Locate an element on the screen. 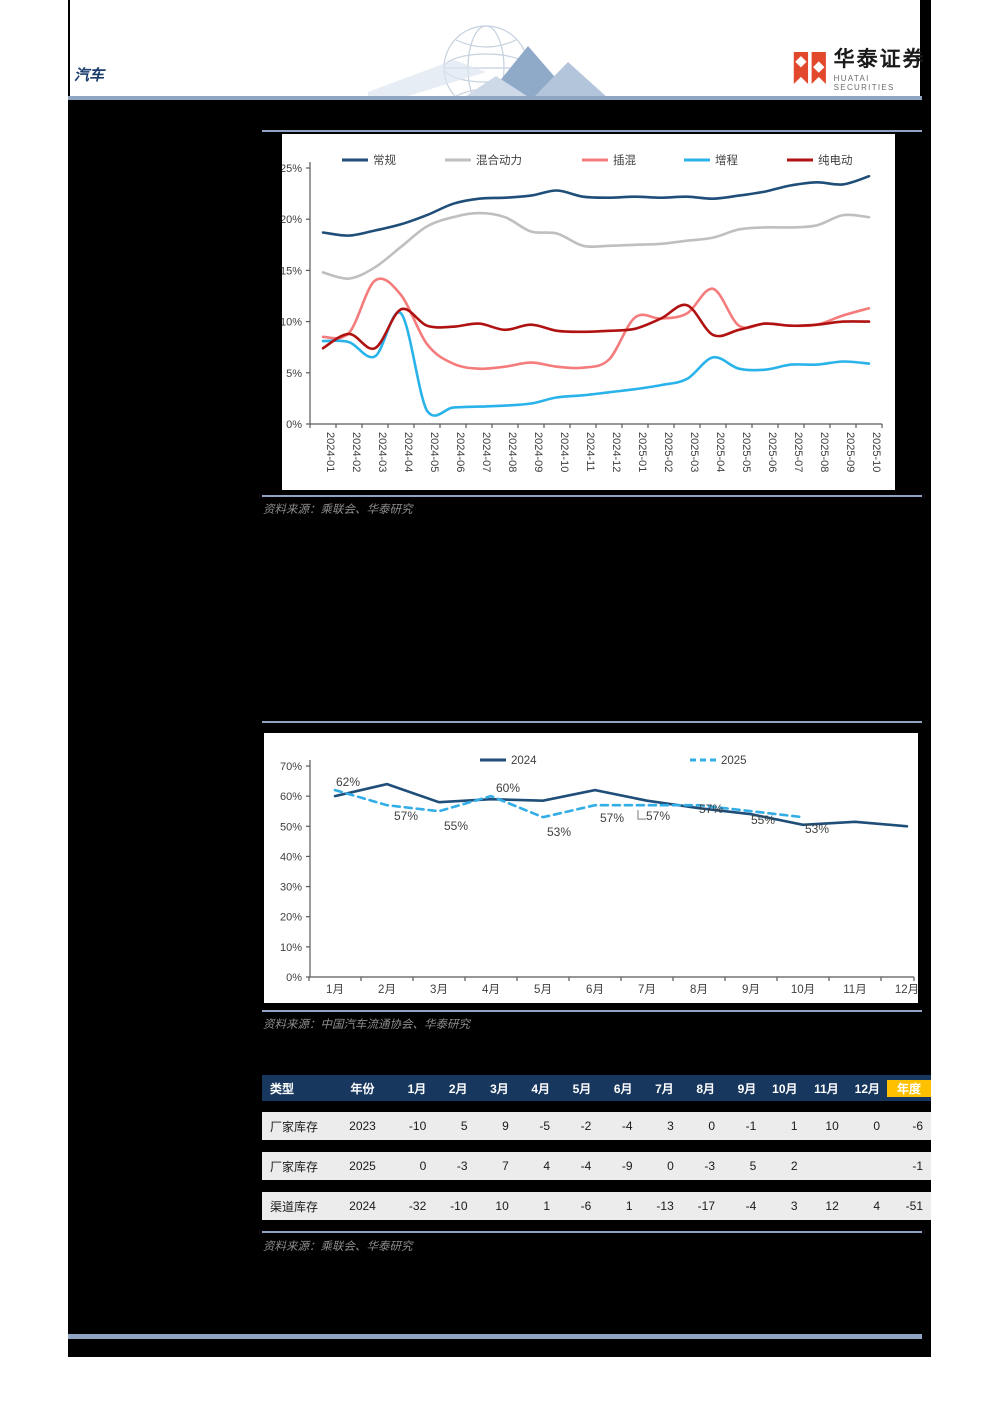  svg-text: 2025-02 is located at coordinates (668, 452).